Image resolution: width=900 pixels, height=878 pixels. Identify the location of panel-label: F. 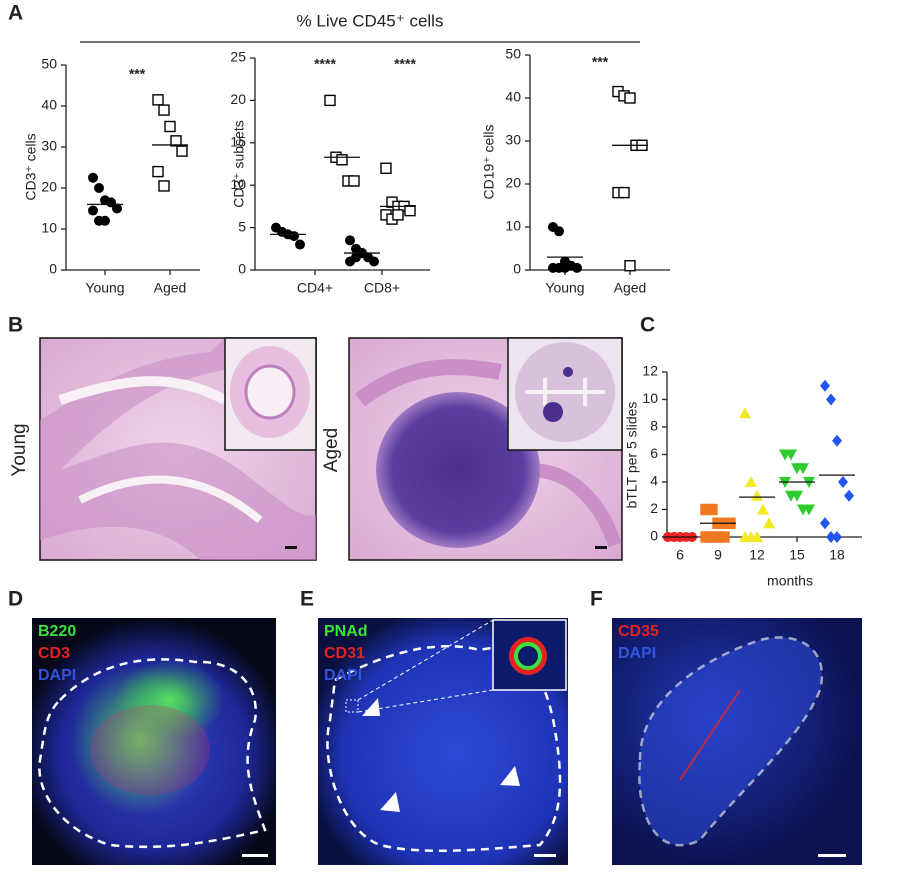
(596, 599).